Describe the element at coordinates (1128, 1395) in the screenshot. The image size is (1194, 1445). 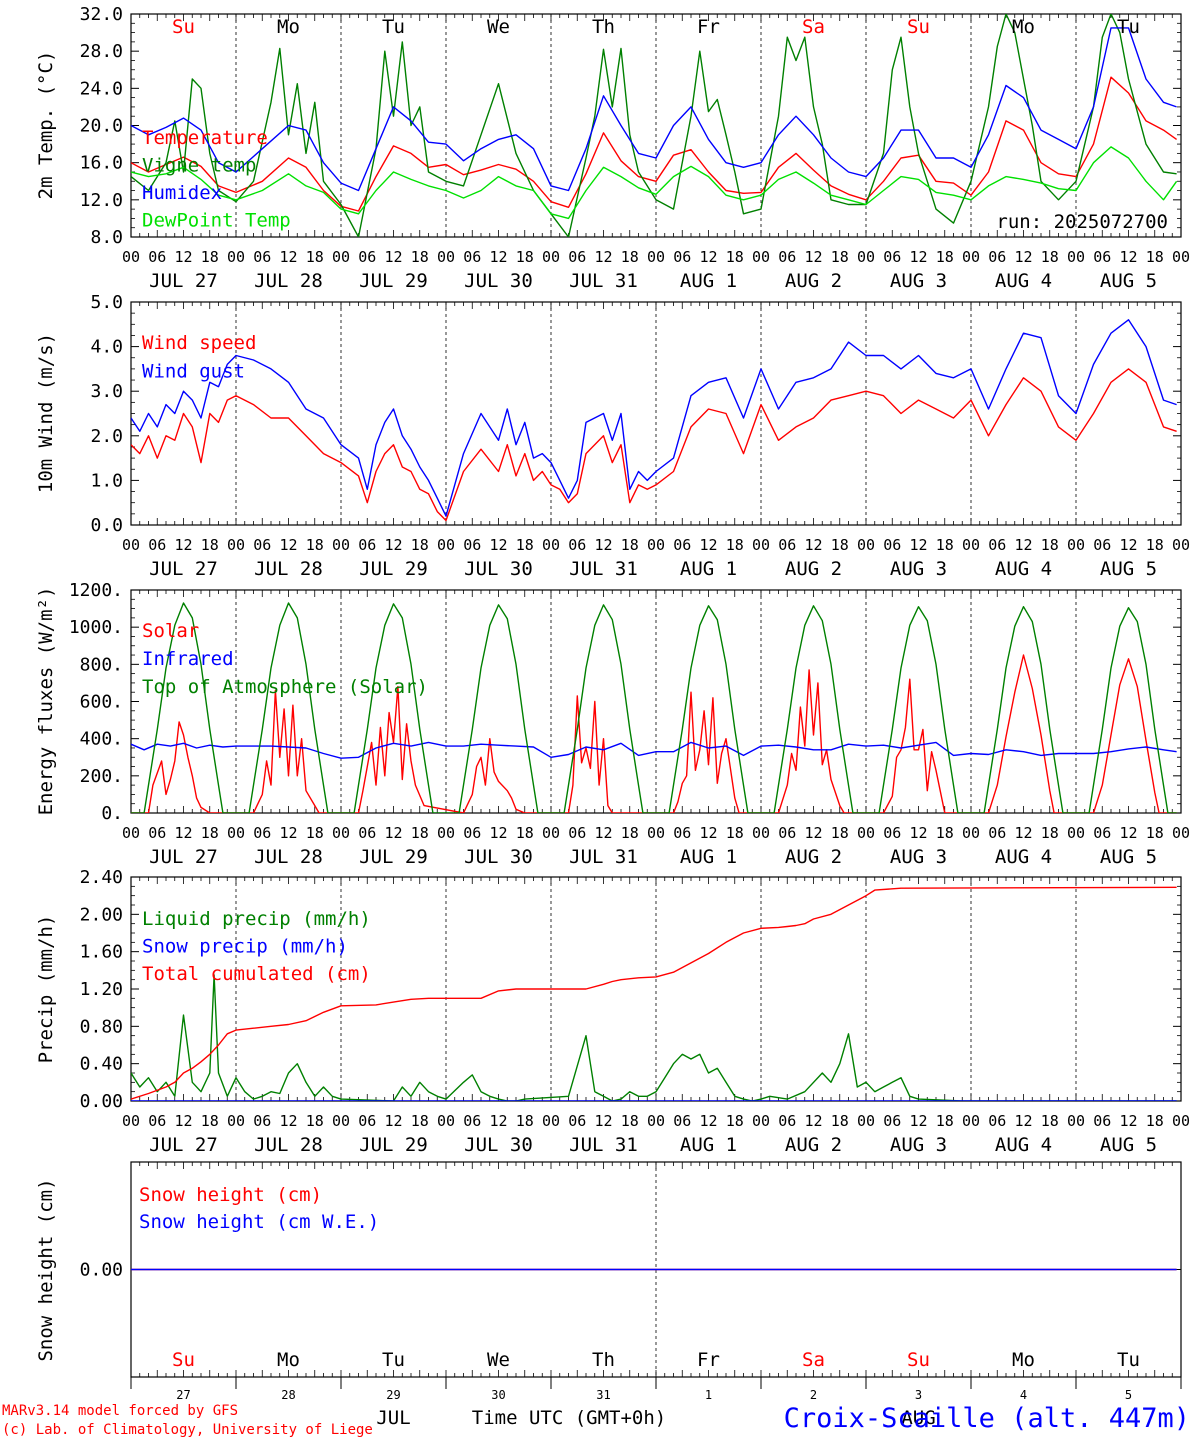
I see `day-number-label: 5` at that location.